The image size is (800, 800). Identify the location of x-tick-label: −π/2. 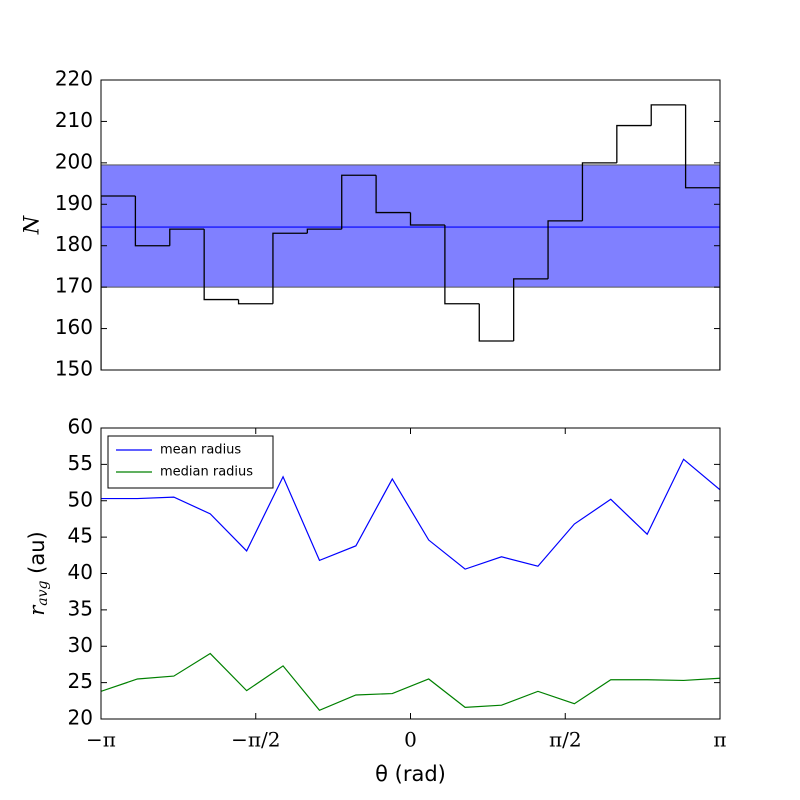
(255, 740).